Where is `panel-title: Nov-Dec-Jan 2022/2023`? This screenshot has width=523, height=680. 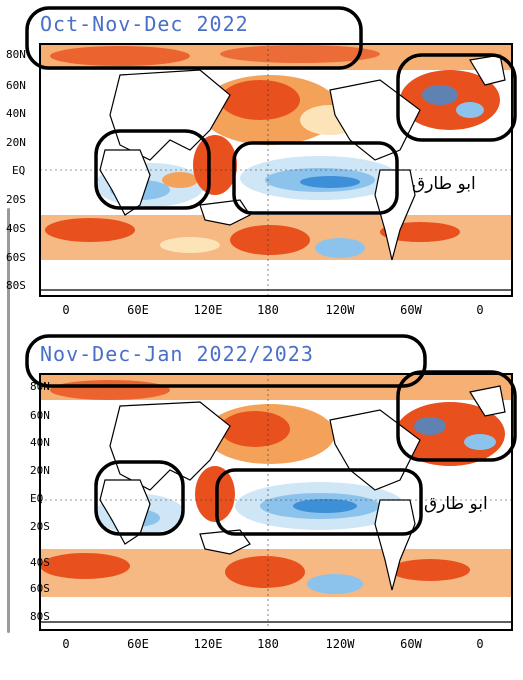
panel-title: Nov-Dec-Jan 2022/2023 is located at coordinates (177, 354).